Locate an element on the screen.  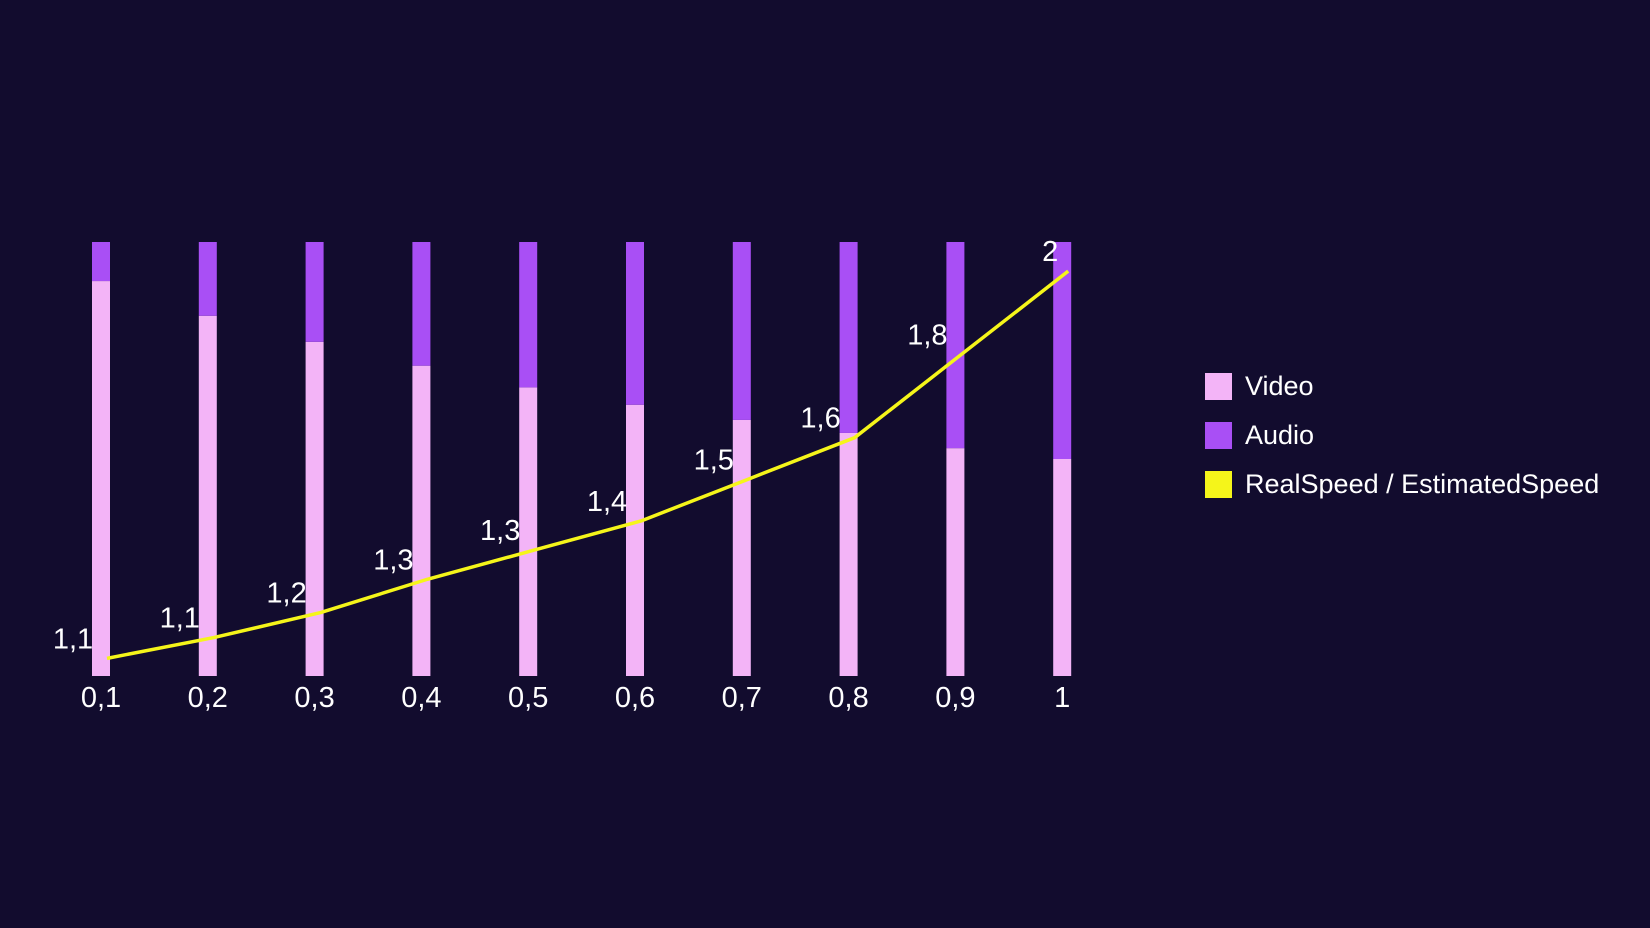
x-tick-label-9: 0,9 is located at coordinates (955, 698).